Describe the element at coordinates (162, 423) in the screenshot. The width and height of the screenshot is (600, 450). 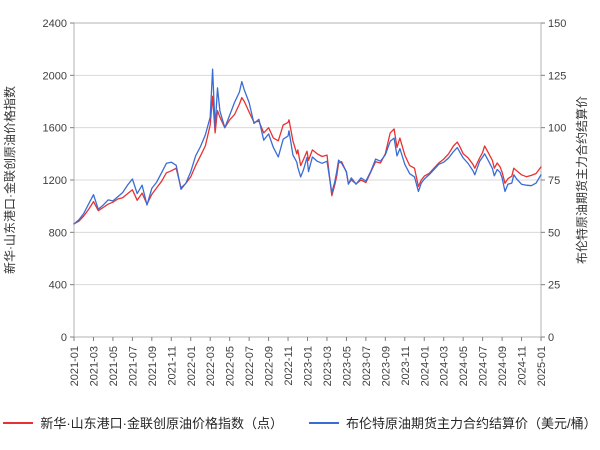
I see `legend-label-index: 新华·山东港口·金联创原油价格指数（点）` at that location.